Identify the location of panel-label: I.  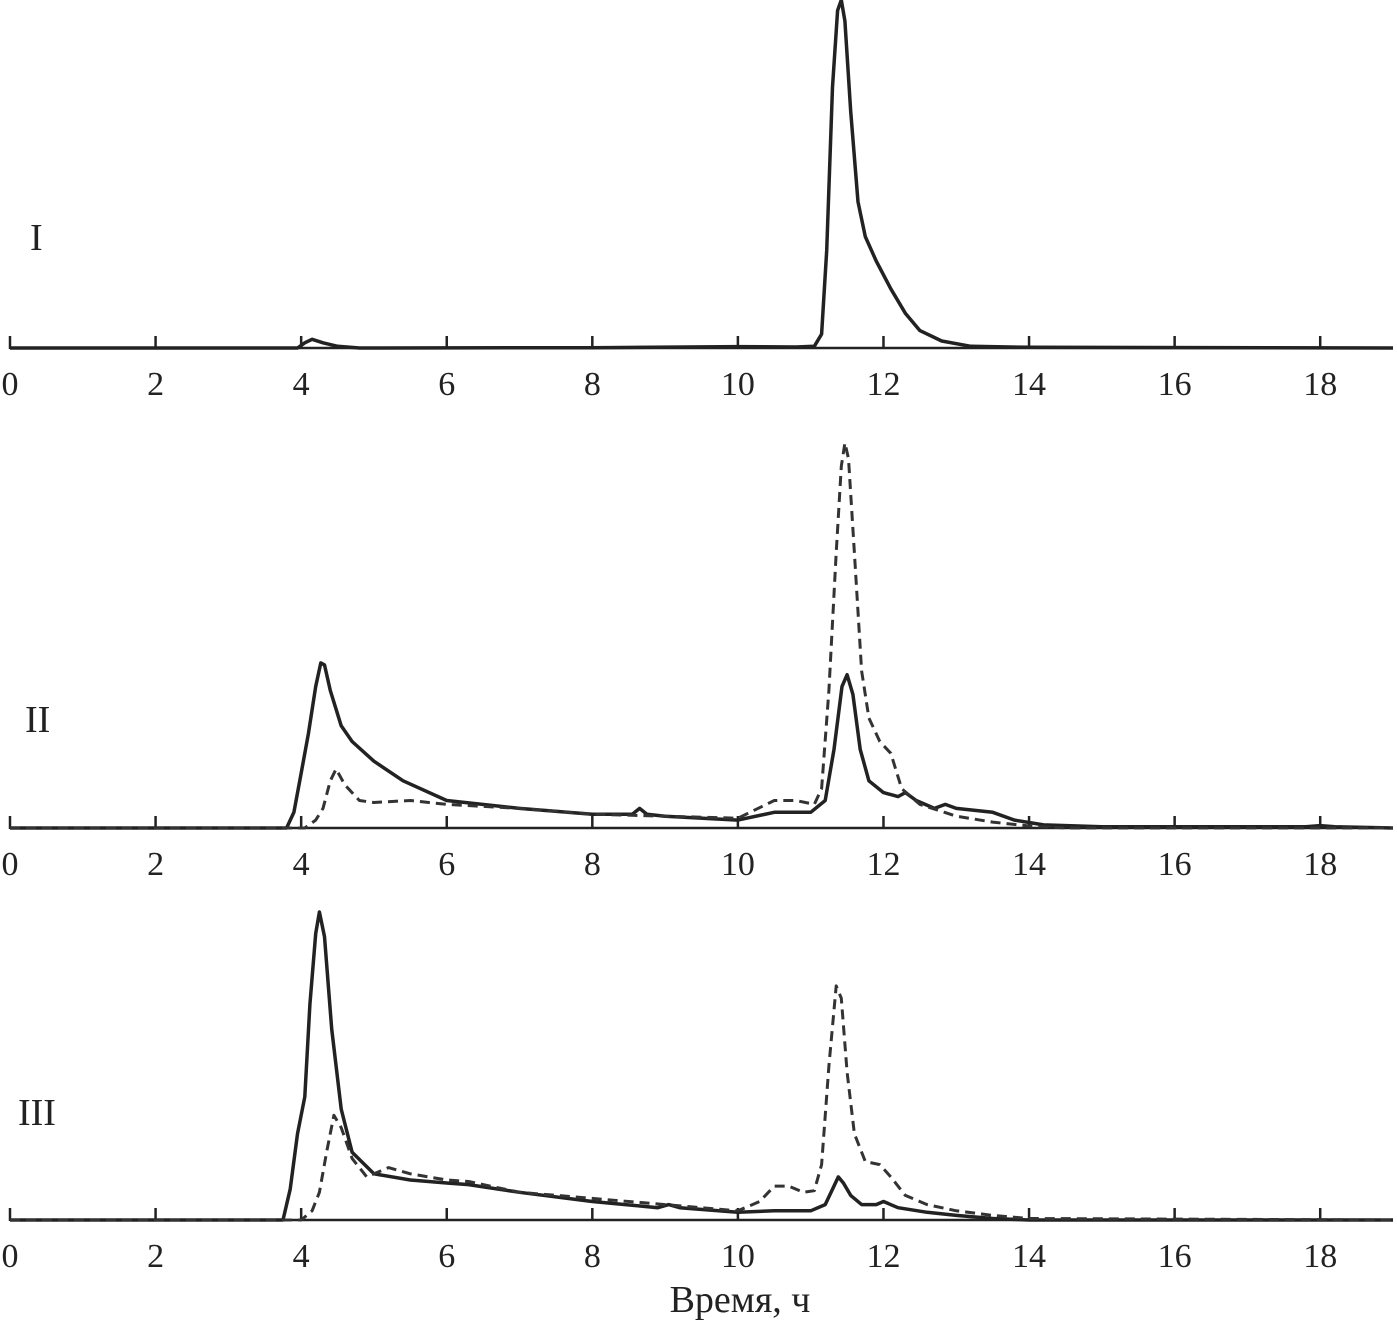
(36, 238).